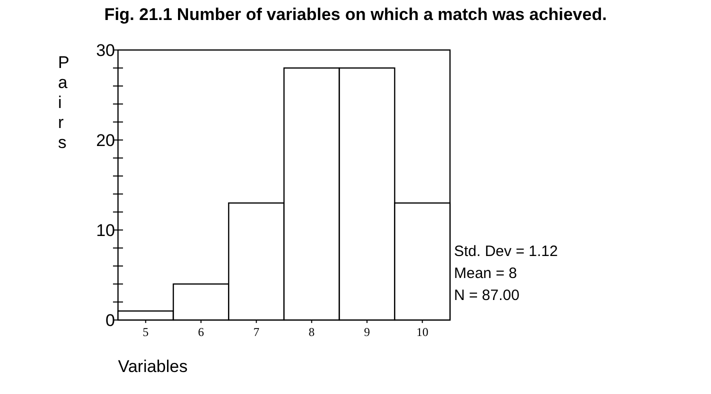 This screenshot has width=711, height=394. What do you see at coordinates (201, 332) in the screenshot?
I see `x-tick-label: 6` at bounding box center [201, 332].